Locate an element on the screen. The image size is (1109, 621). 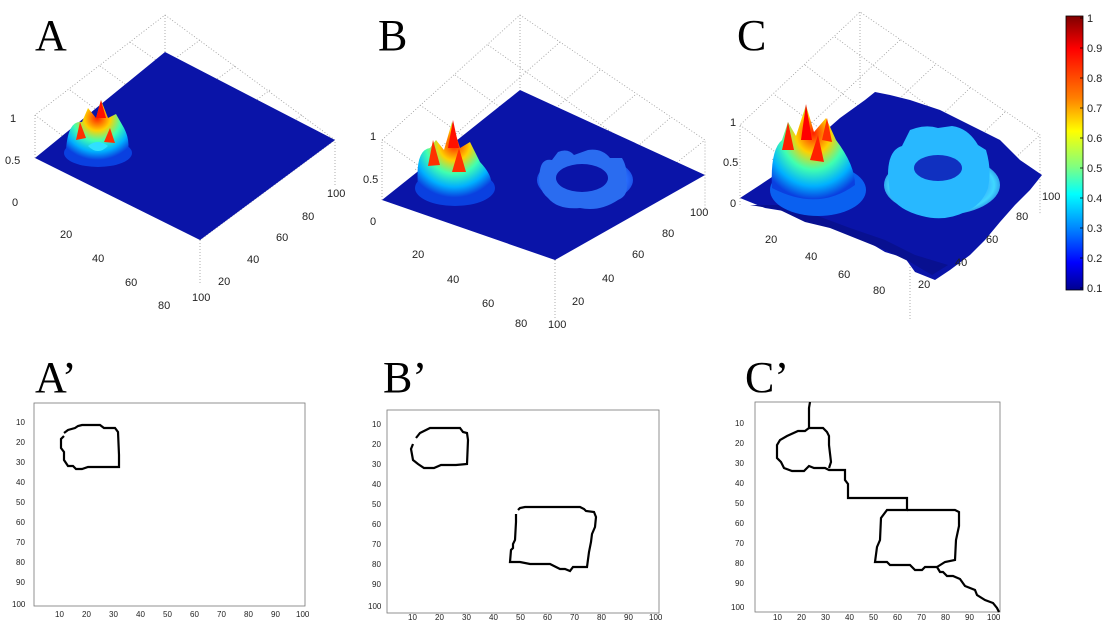
surface-plot-a: 1 0.5 0 20 40 60 80 100 20 40 60 80 100 is located at coordinates (175, 163).